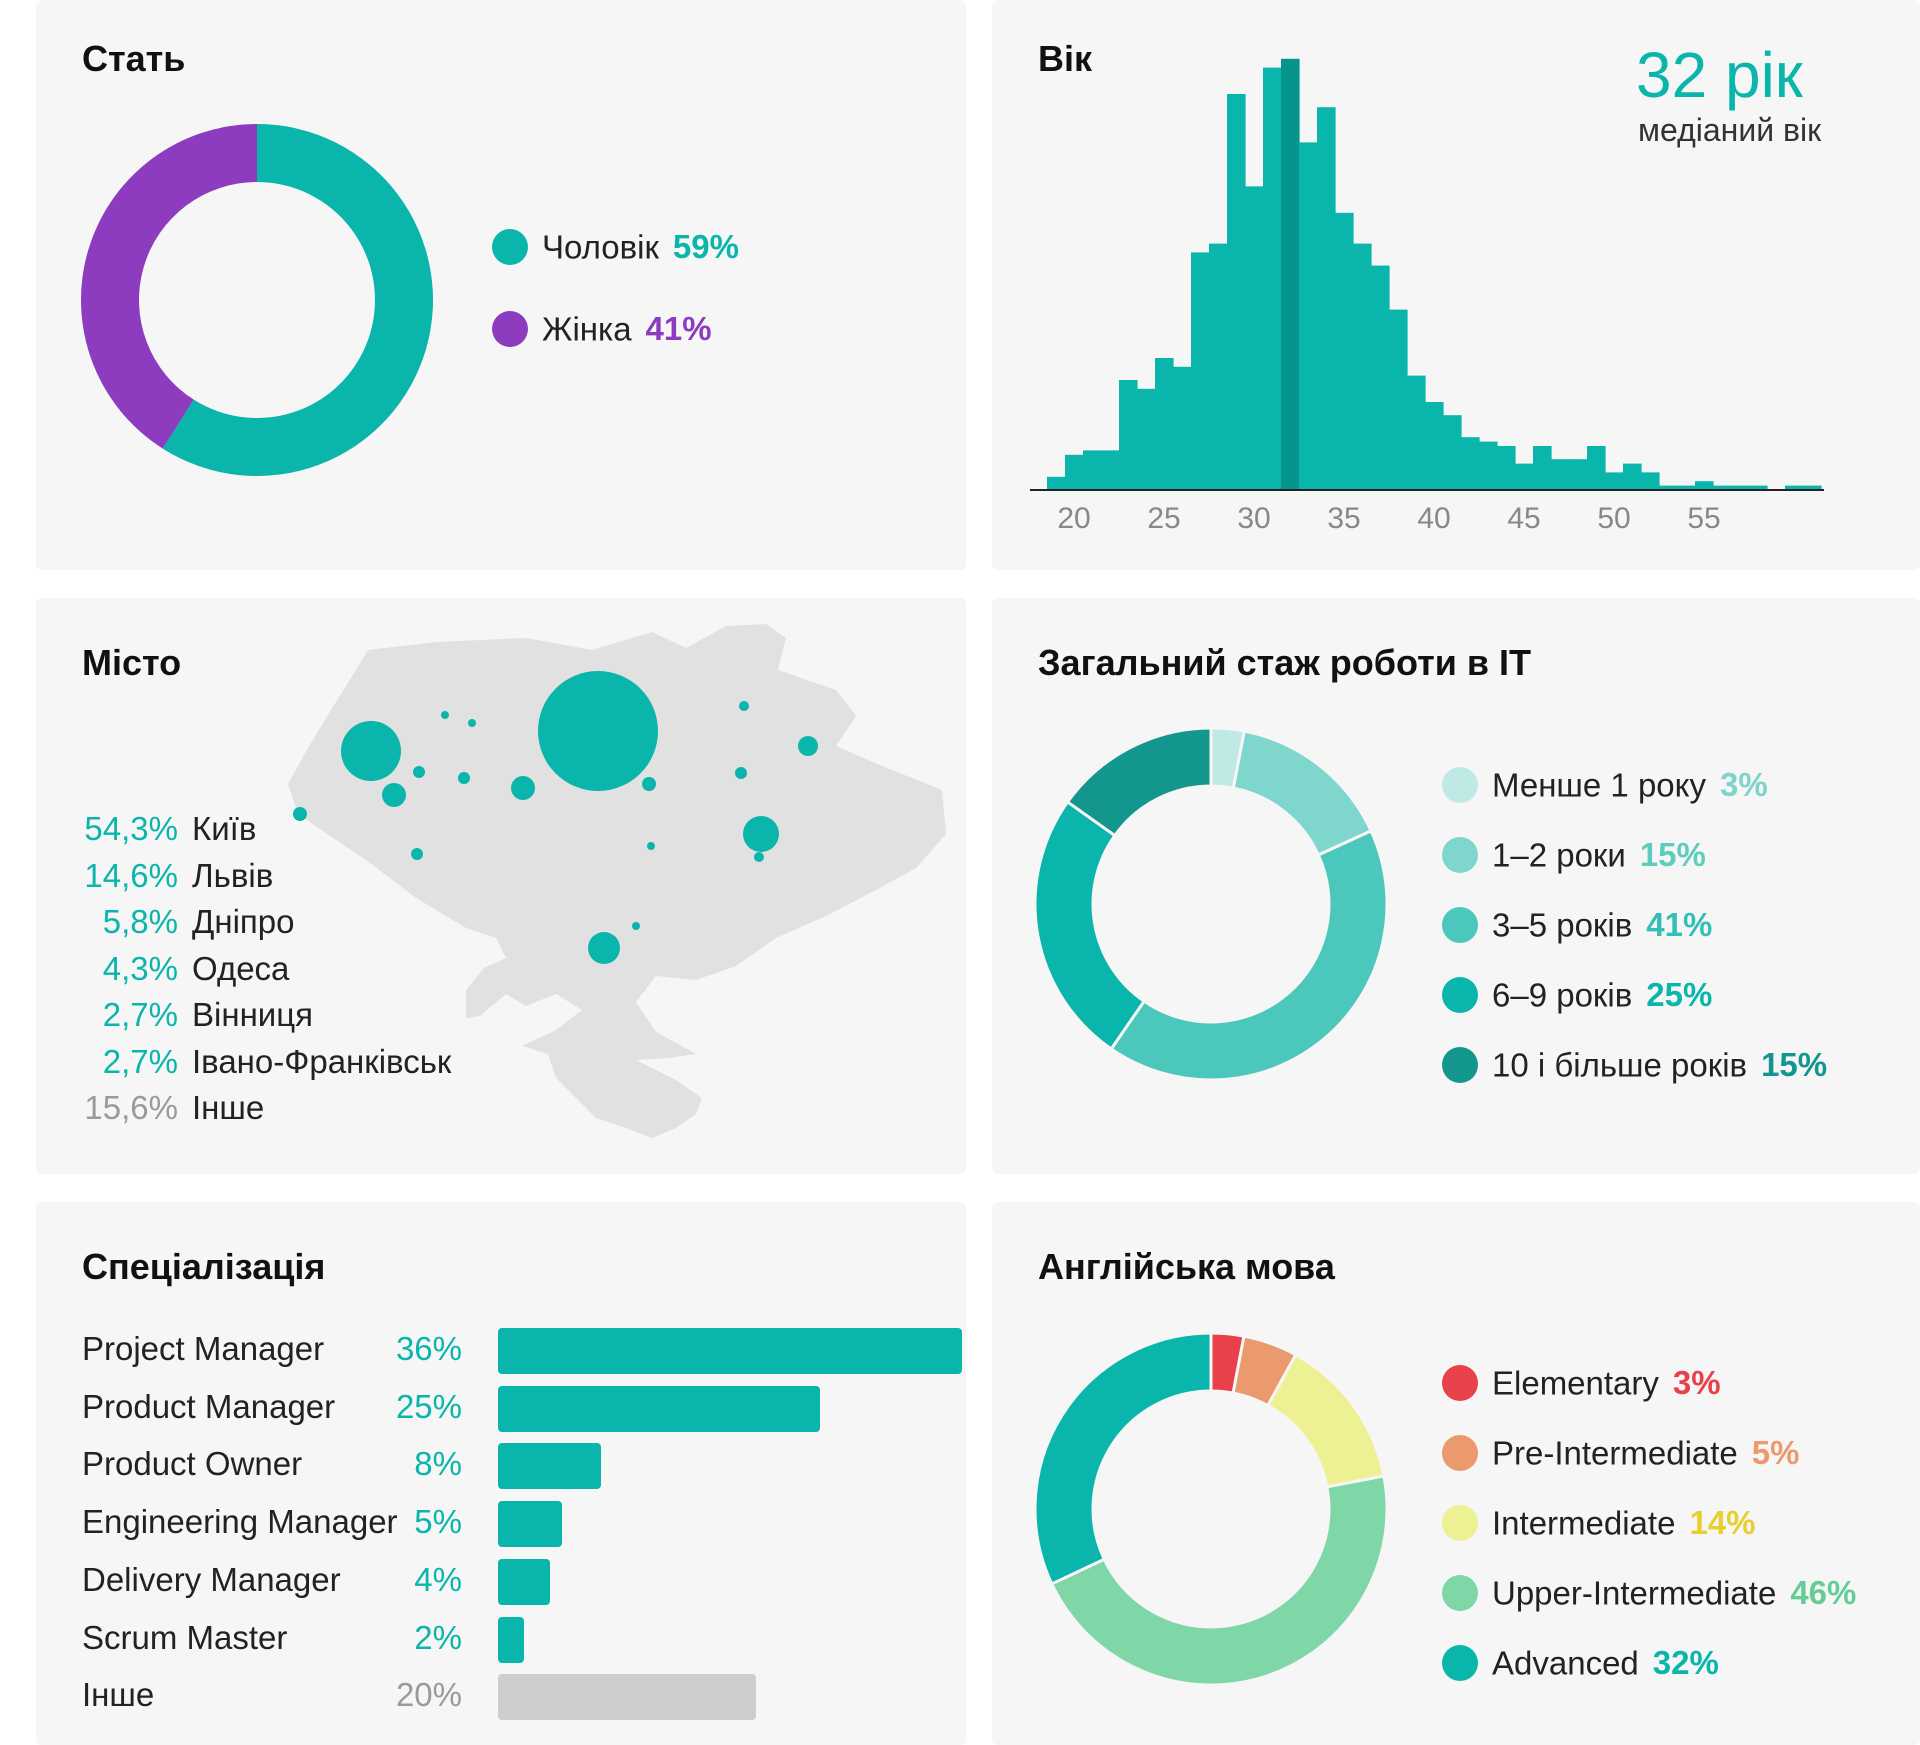 This screenshot has width=1920, height=1745. Describe the element at coordinates (1559, 855) in the screenshot. I see `experience-legend-label: 1–2 роки` at that location.